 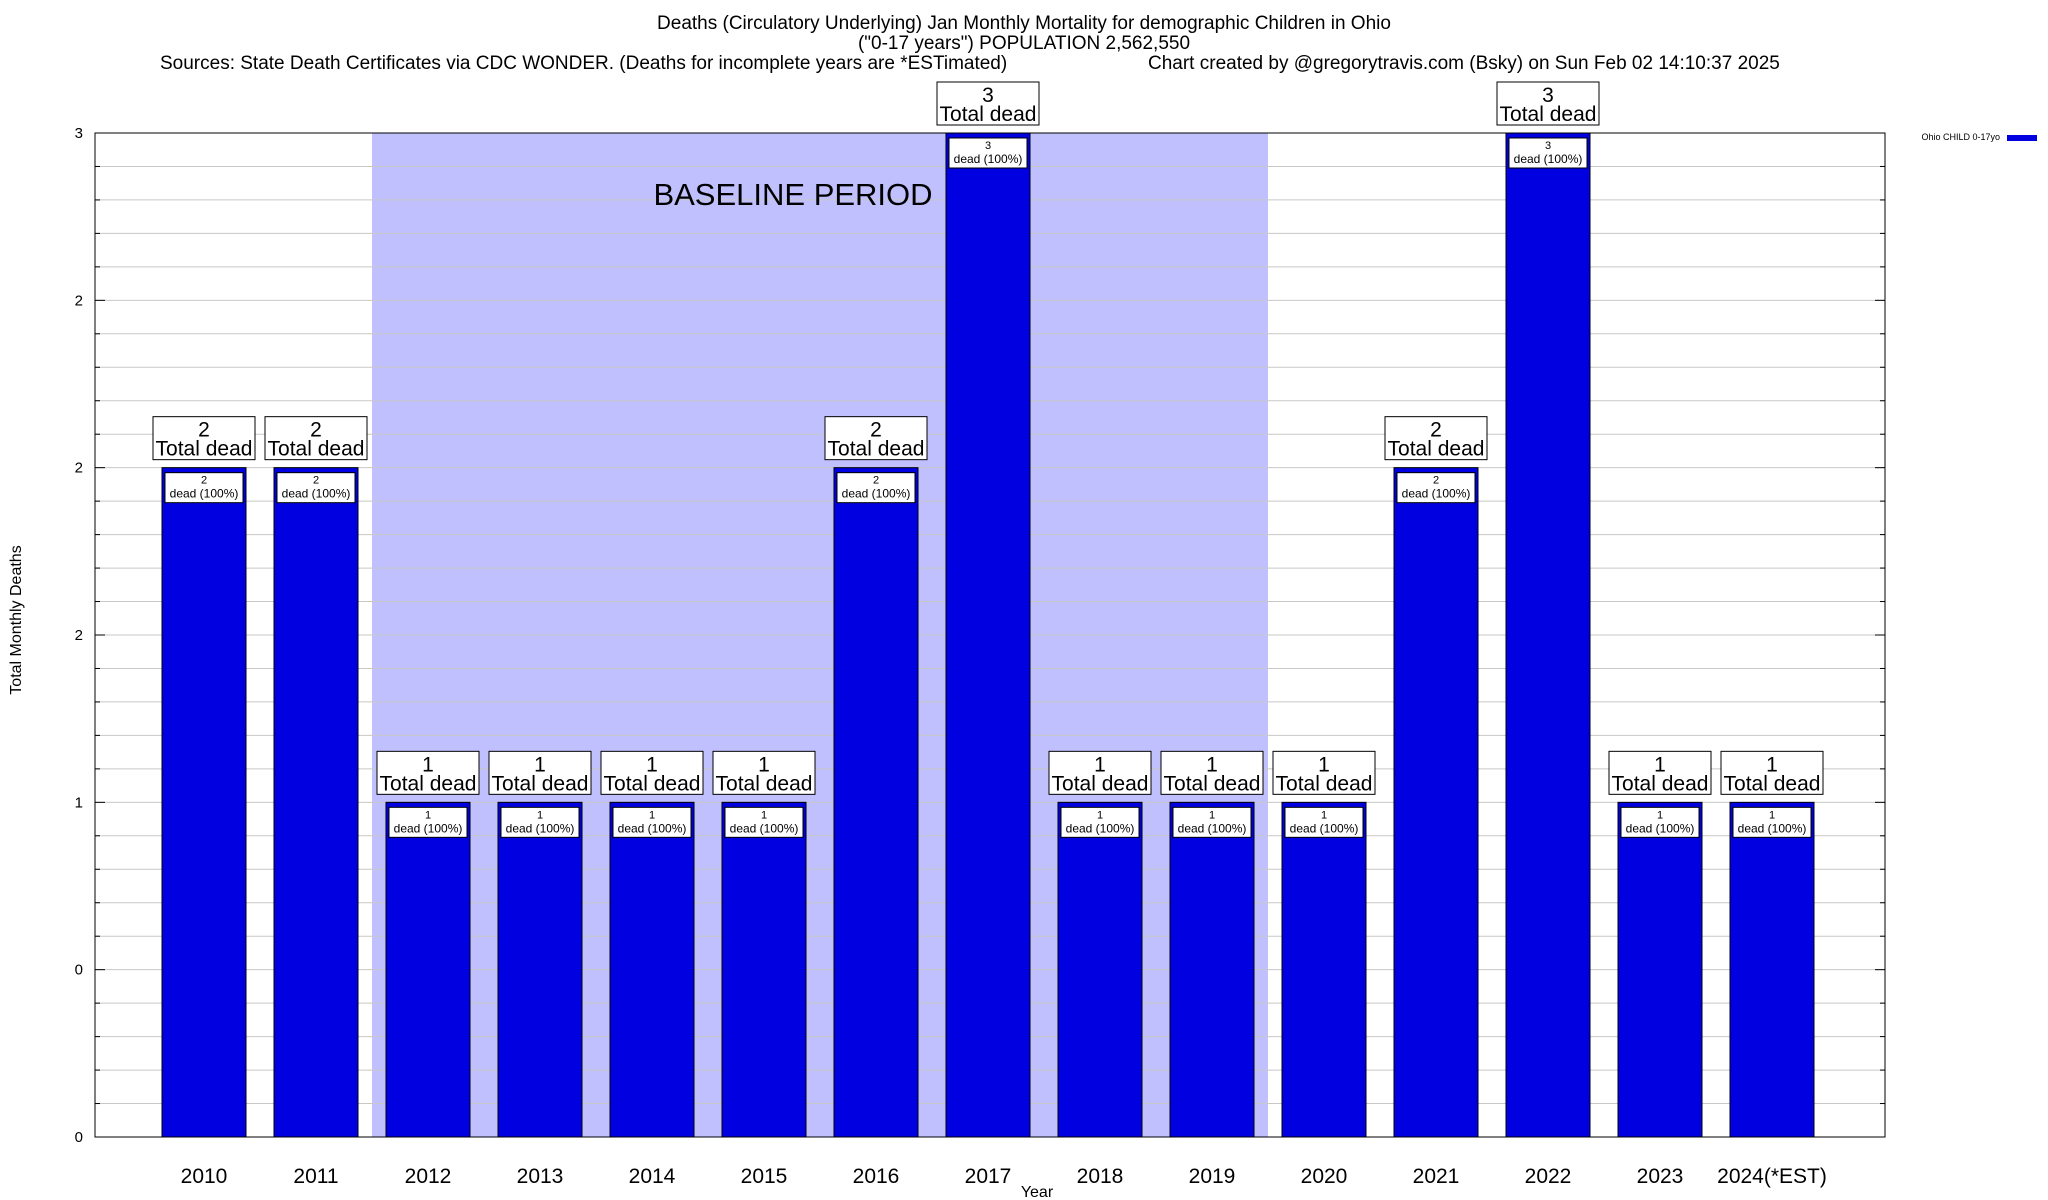 What do you see at coordinates (652, 1176) in the screenshot?
I see `x-tick-label: 2014` at bounding box center [652, 1176].